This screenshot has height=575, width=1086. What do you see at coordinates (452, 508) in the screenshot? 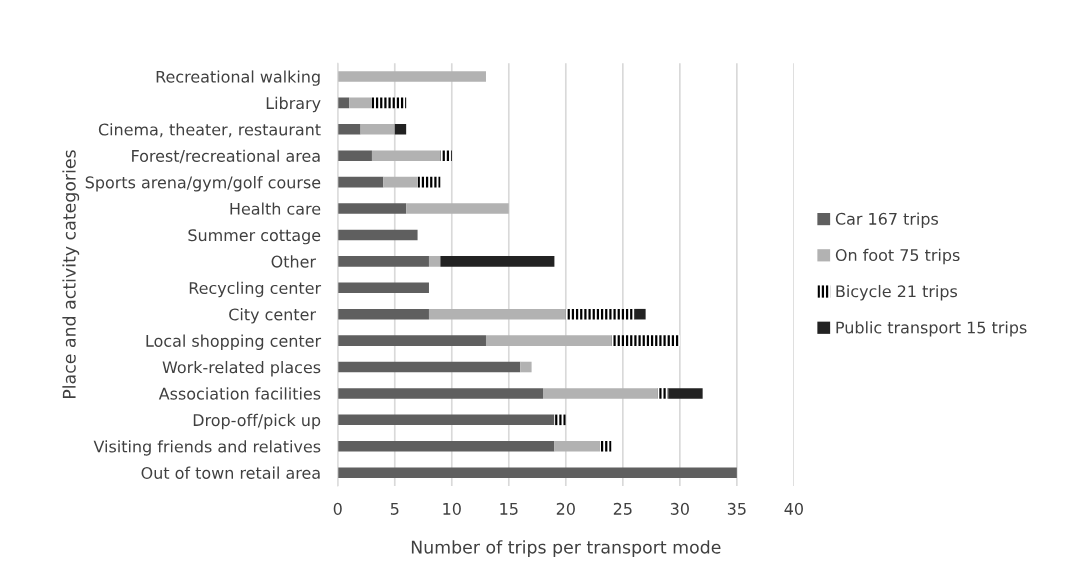
I see `x-tick-label: 10` at bounding box center [452, 508].